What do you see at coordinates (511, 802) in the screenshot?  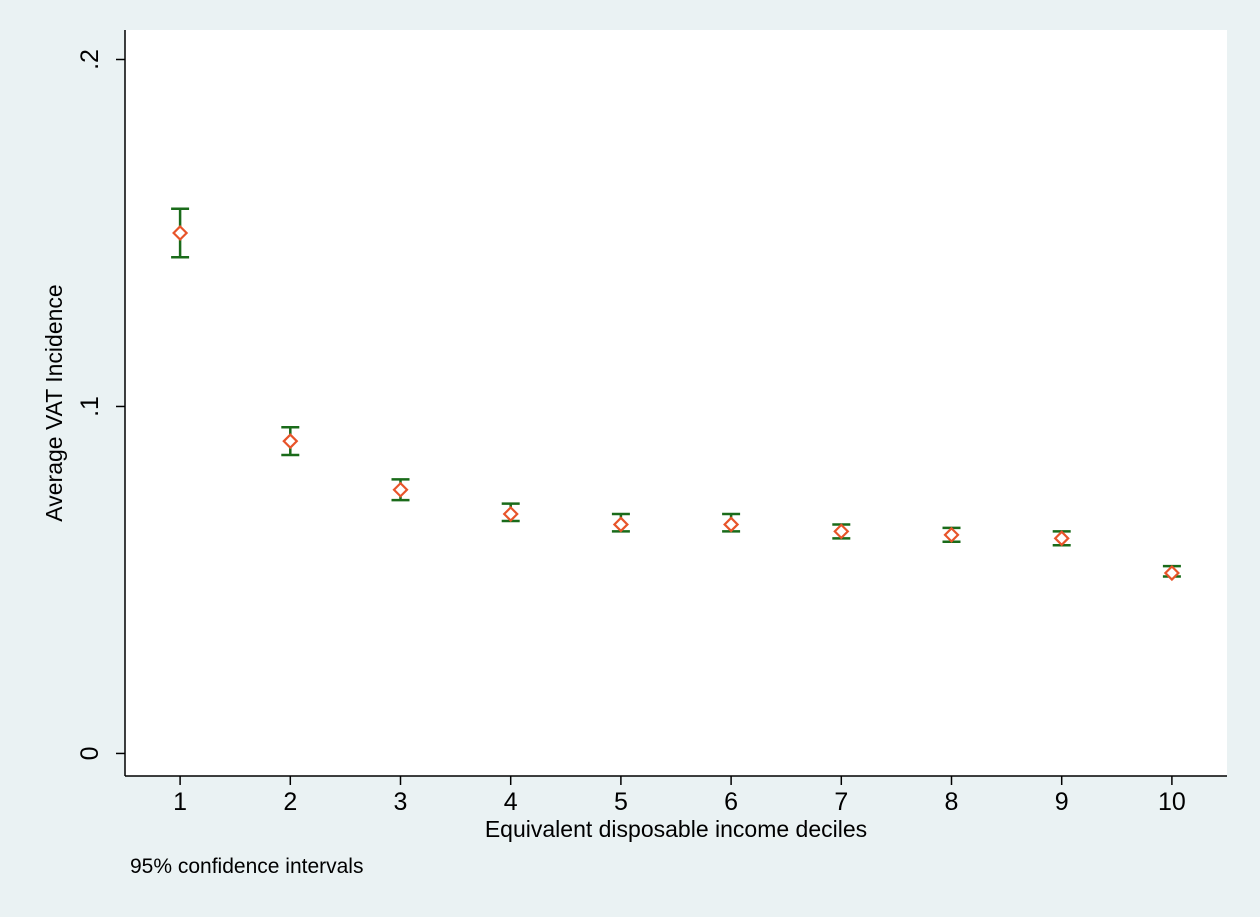 I see `x-tick-label: 4` at bounding box center [511, 802].